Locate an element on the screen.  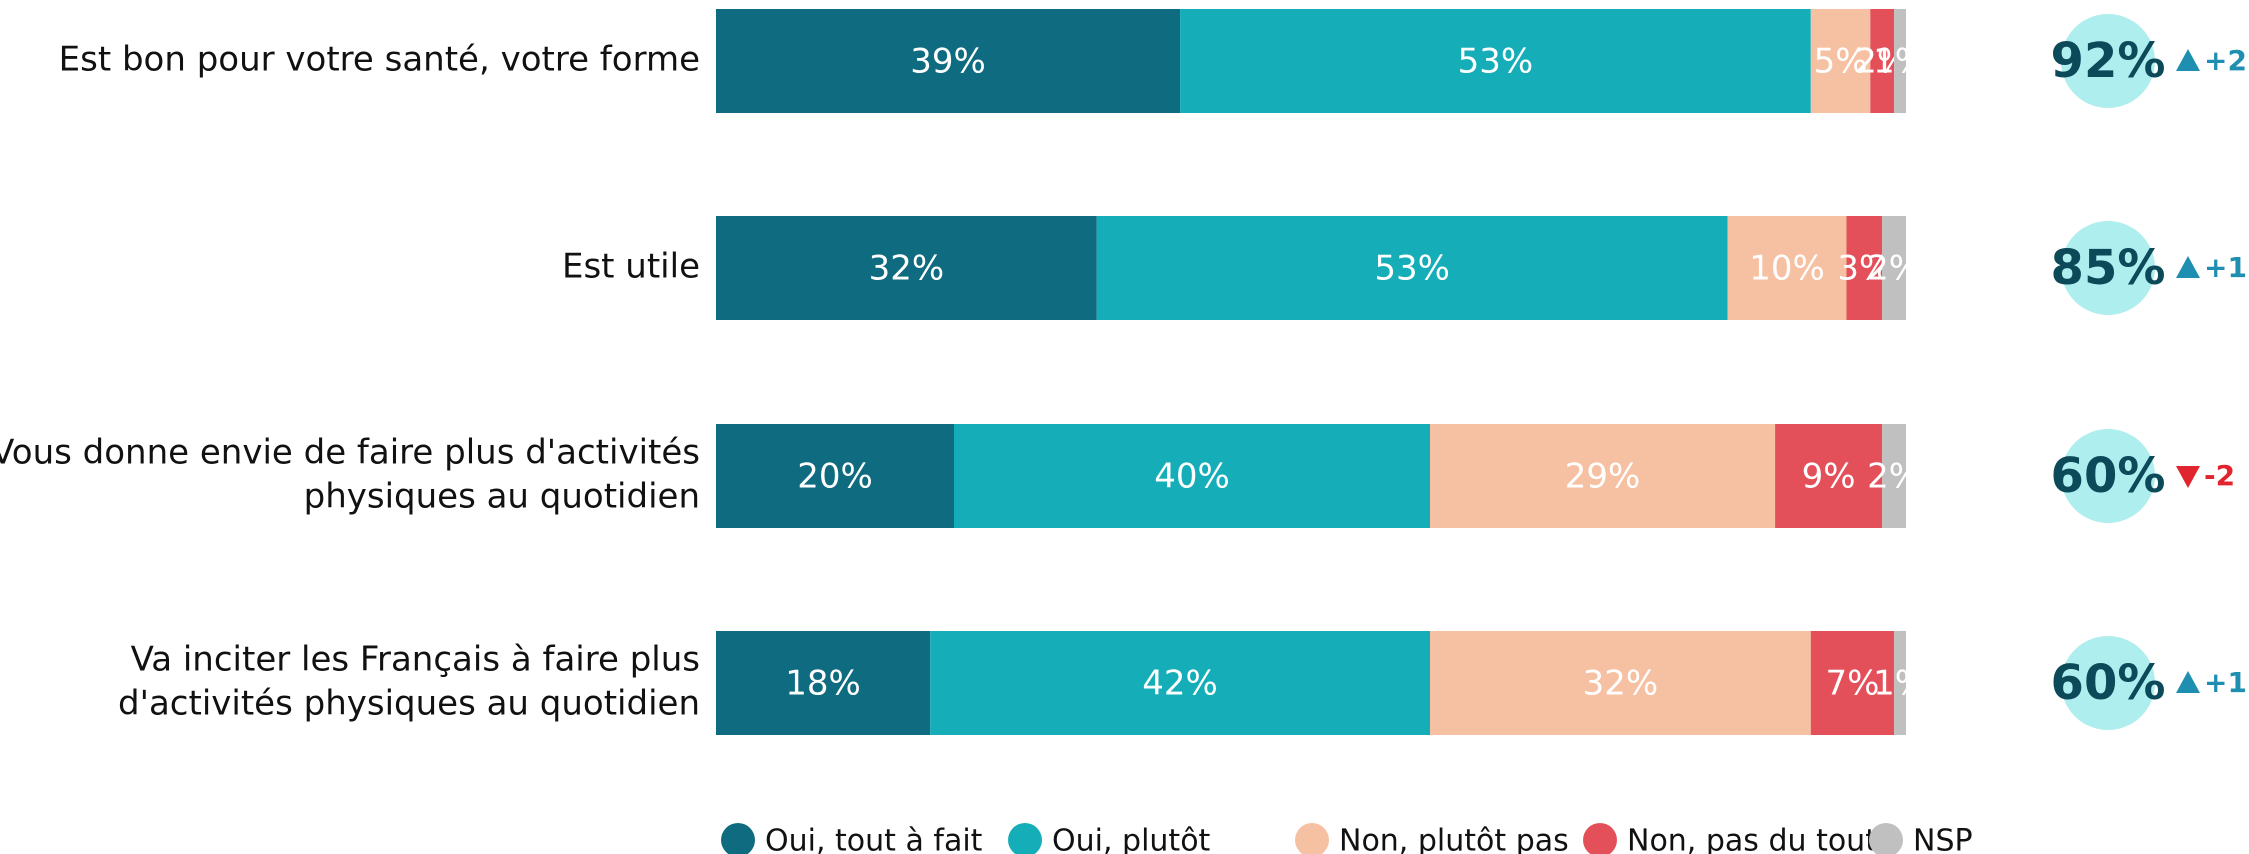
value-label: 40% is located at coordinates (1192, 477).